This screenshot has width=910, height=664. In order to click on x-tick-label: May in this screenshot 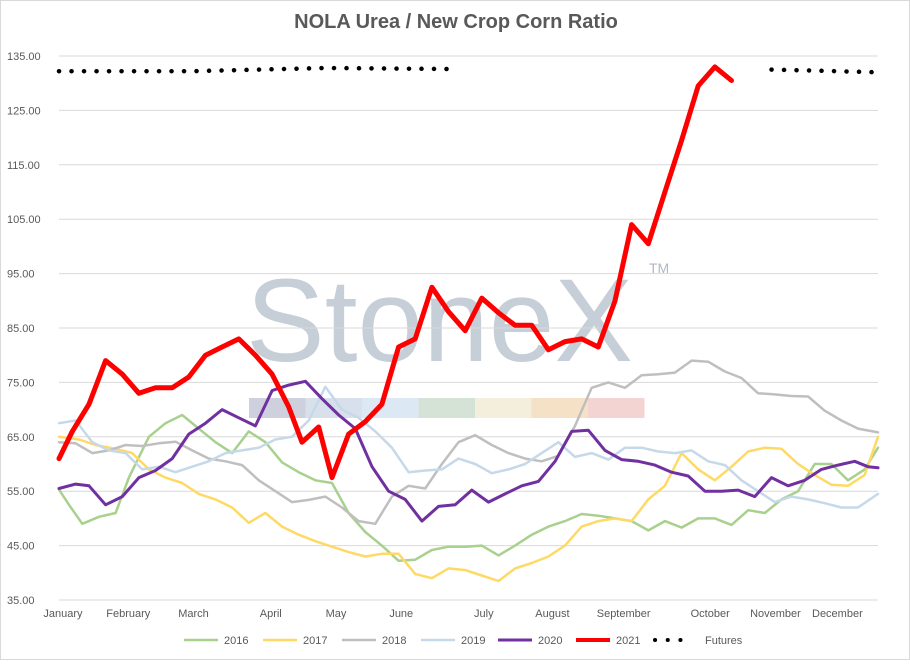, I will do `click(336, 614)`.